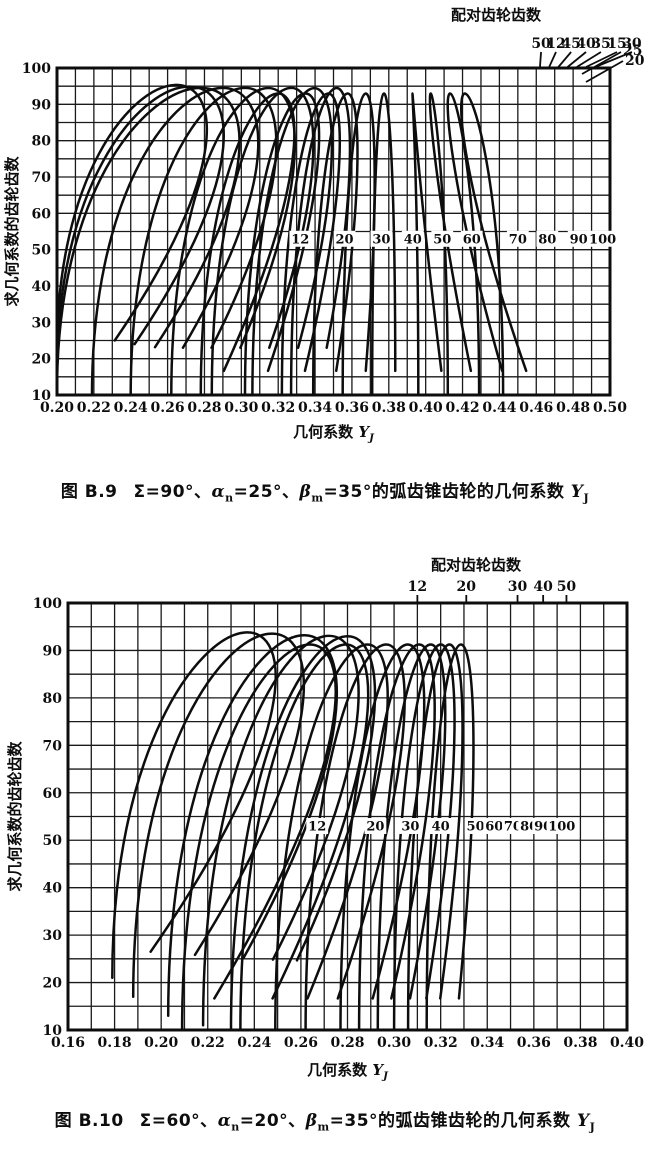  I want to click on x-tick-label: 0.50, so click(610, 408).